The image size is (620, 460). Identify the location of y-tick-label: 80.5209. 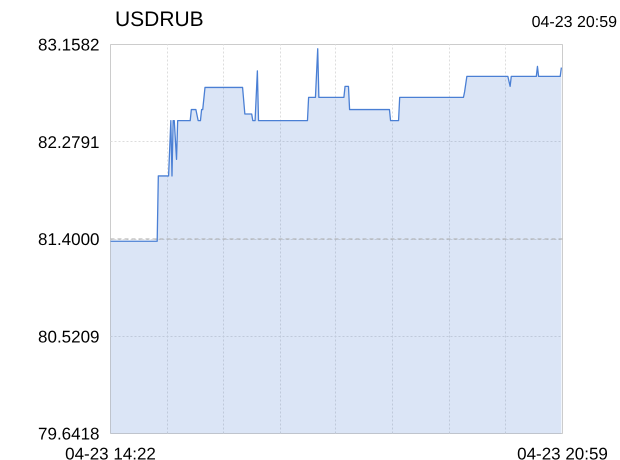
(69, 336).